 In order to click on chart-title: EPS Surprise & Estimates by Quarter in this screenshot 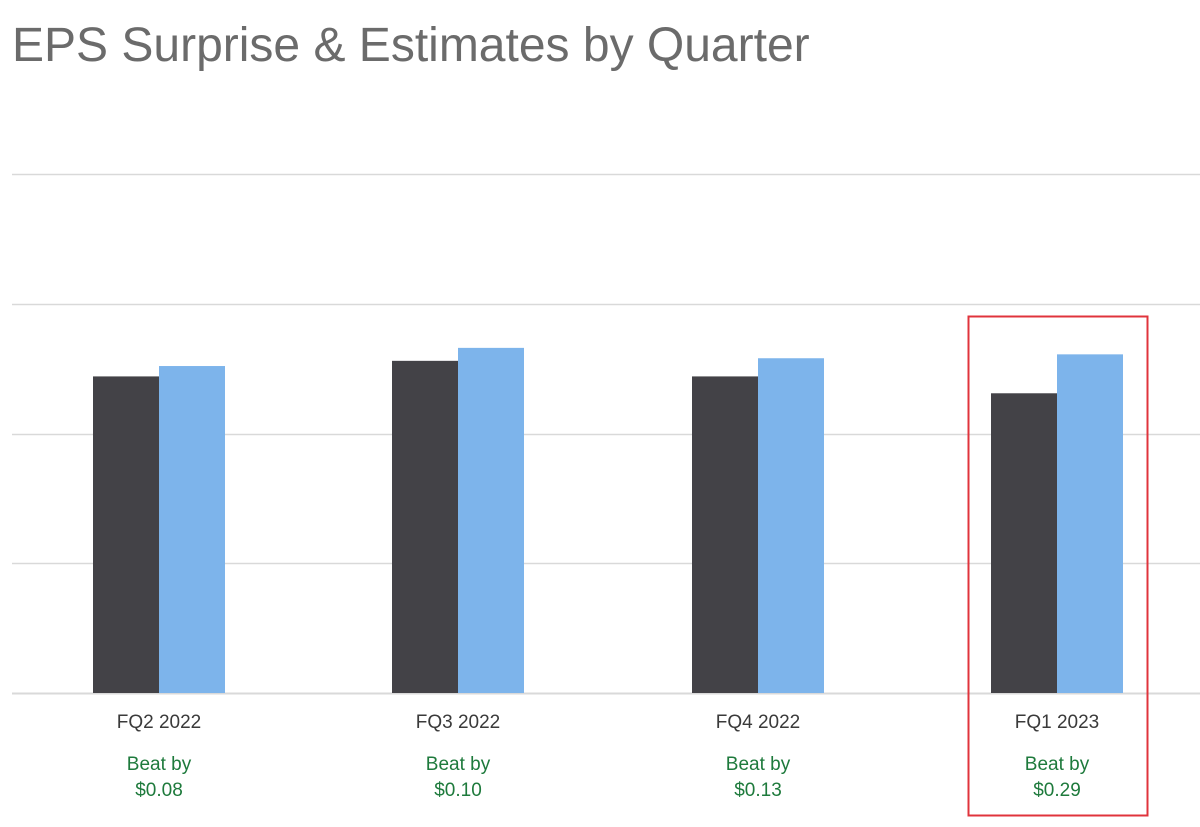, I will do `click(411, 45)`.